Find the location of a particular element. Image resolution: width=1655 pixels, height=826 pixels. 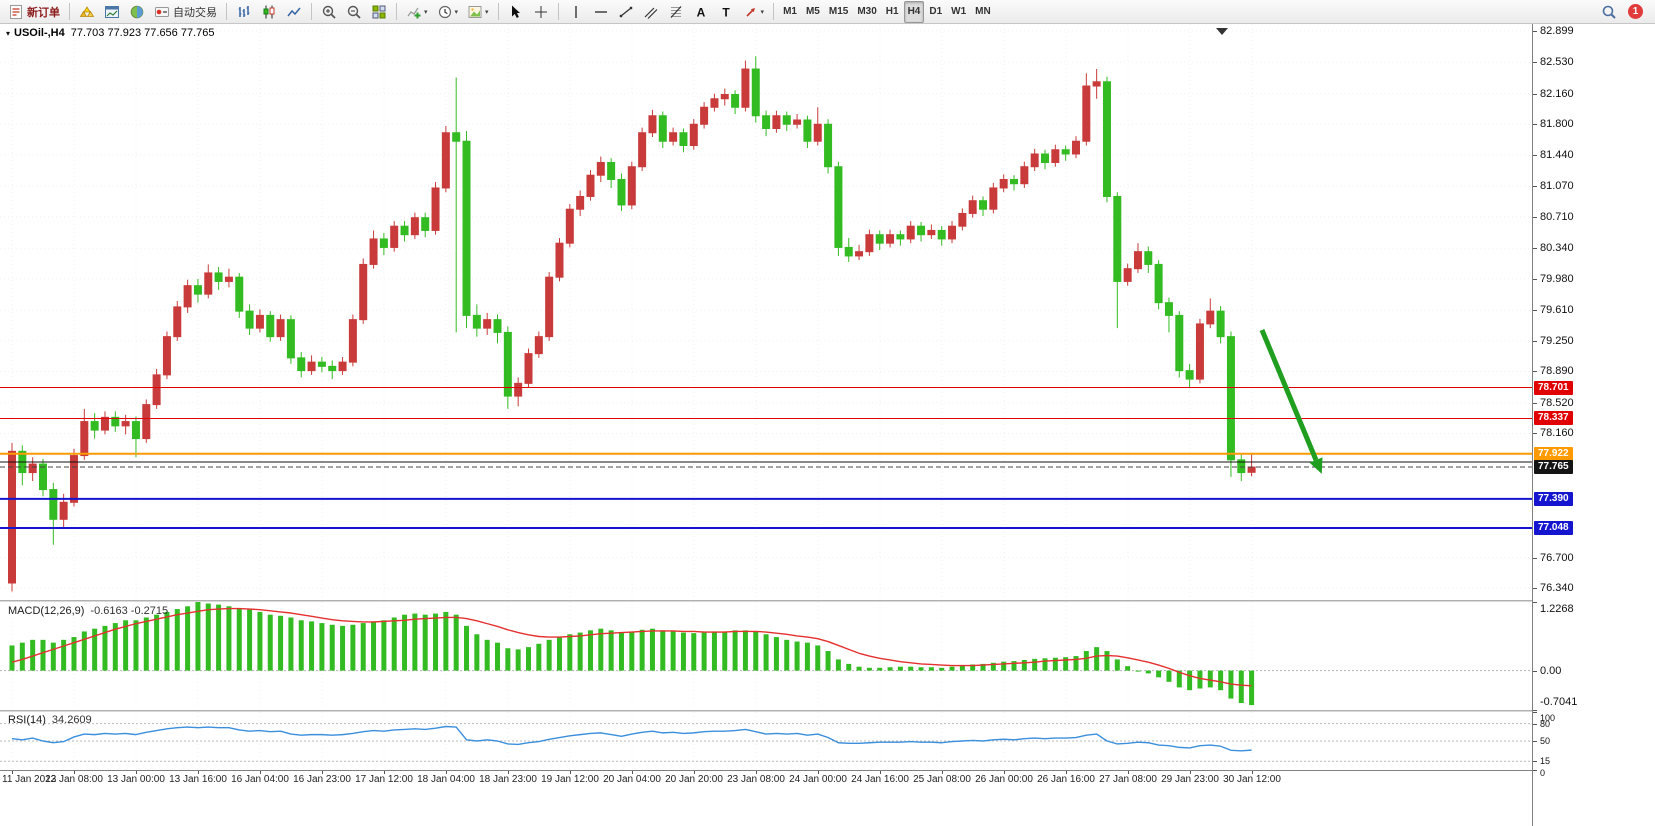

price-axis-label: 78.520 is located at coordinates (1557, 402).